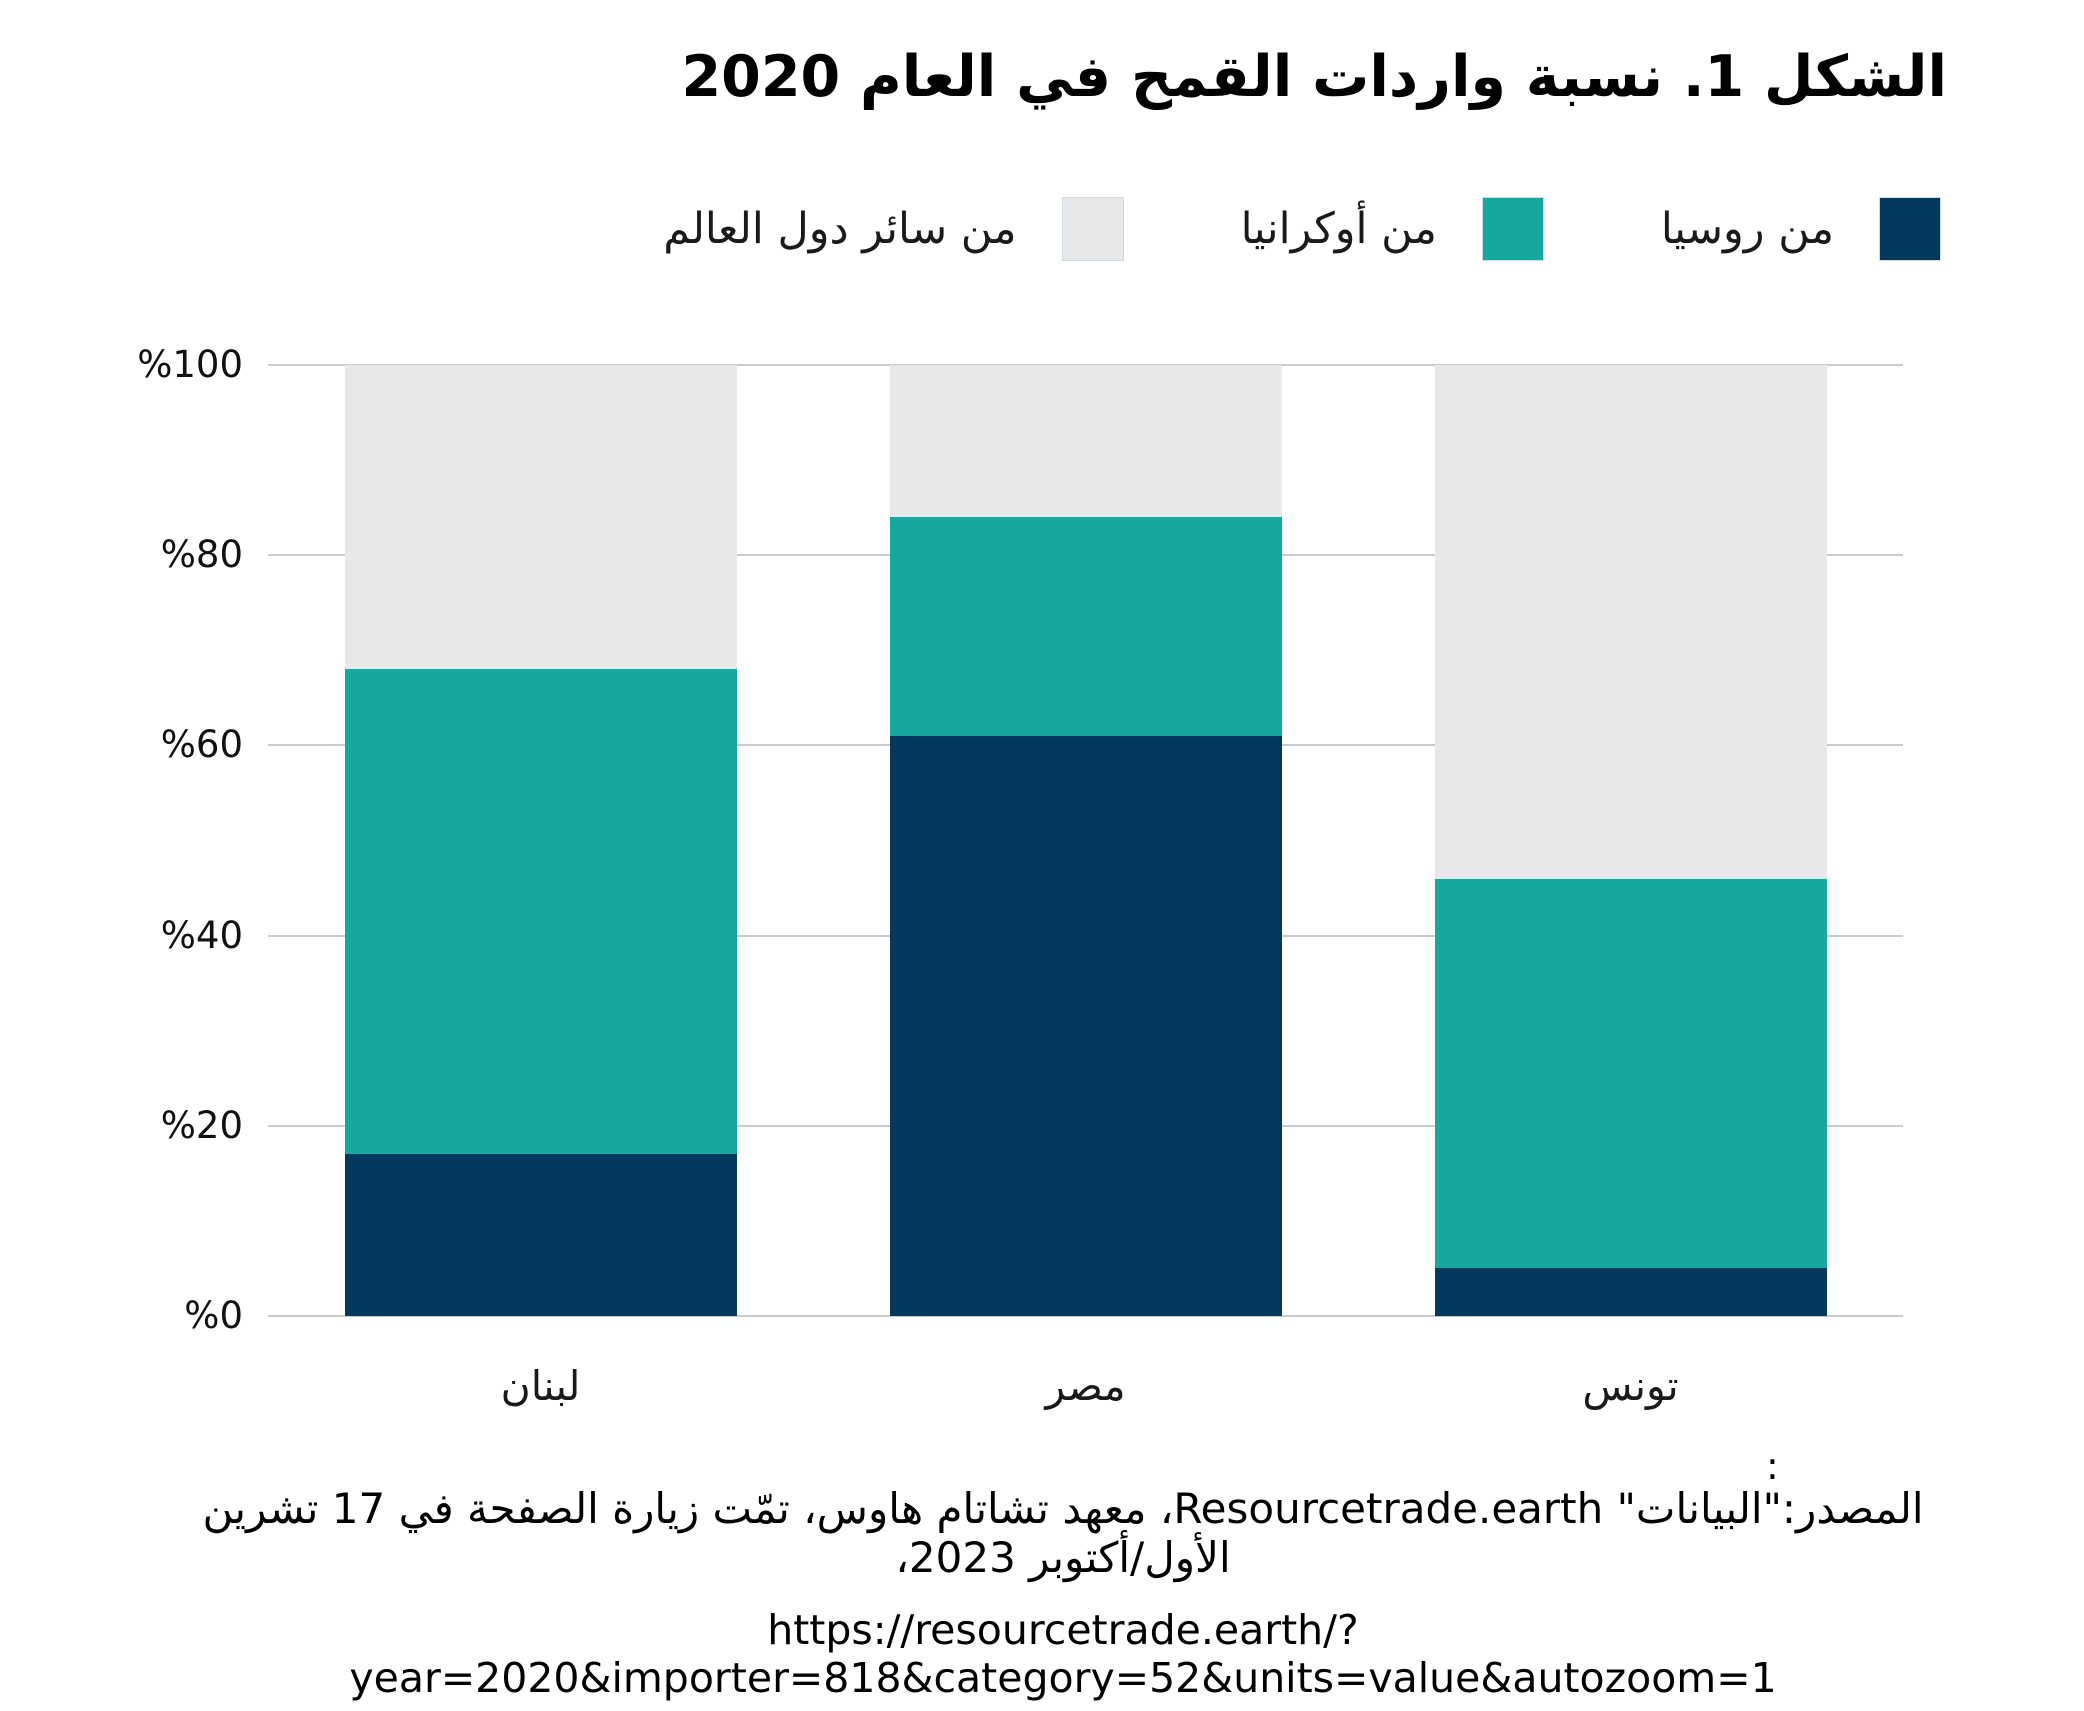 The width and height of the screenshot is (2084, 1711). I want to click on legend-item-russia: من روسيا, so click(1800, 229).